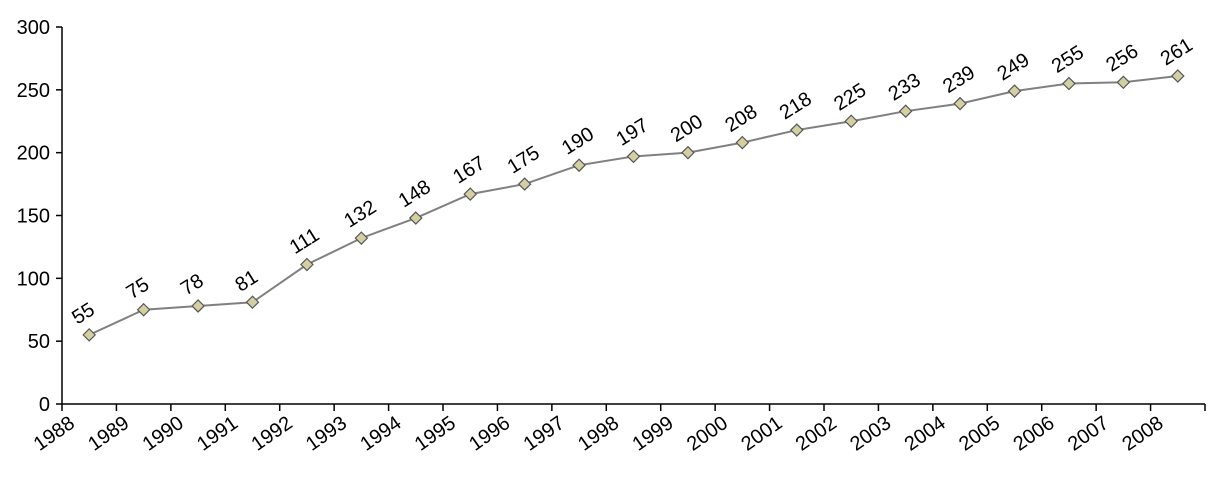 Image resolution: width=1213 pixels, height=477 pixels. What do you see at coordinates (435, 434) in the screenshot?
I see `x-tick-label: 1995` at bounding box center [435, 434].